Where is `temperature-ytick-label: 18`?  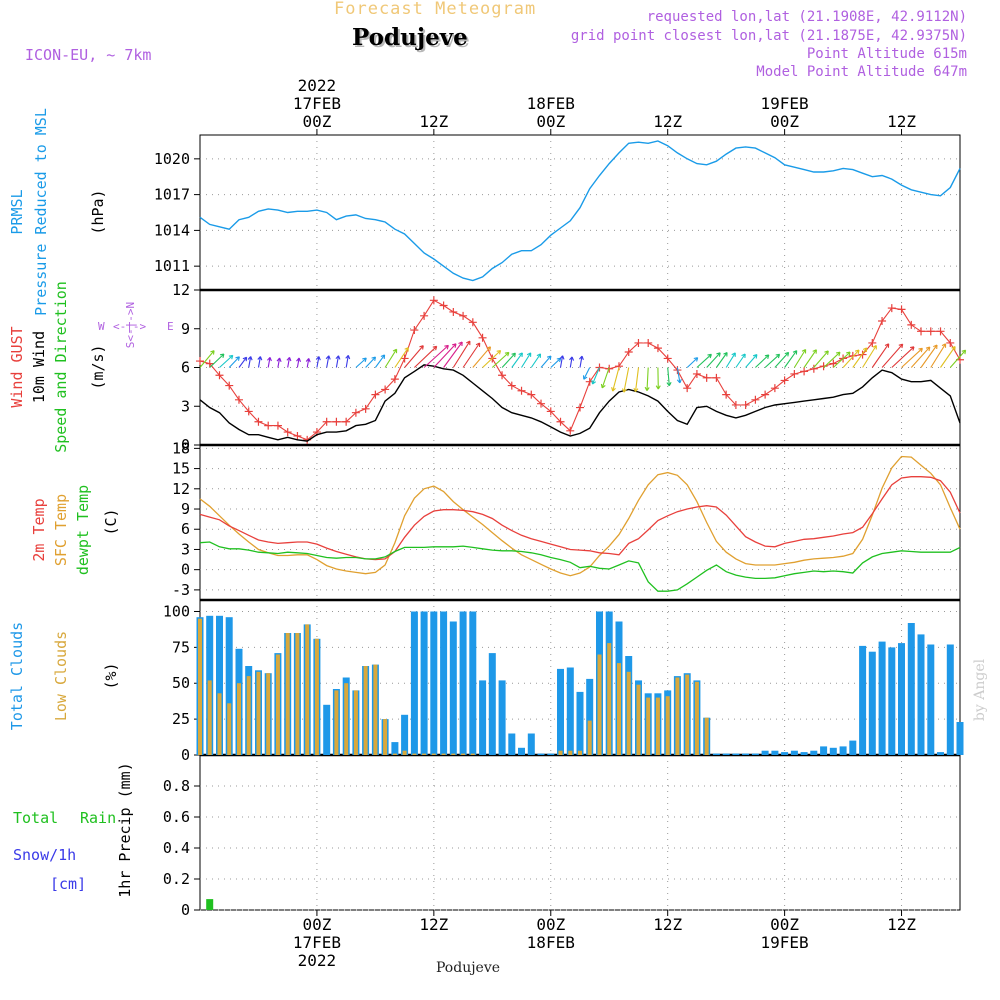 temperature-ytick-label: 18 is located at coordinates (181, 448).